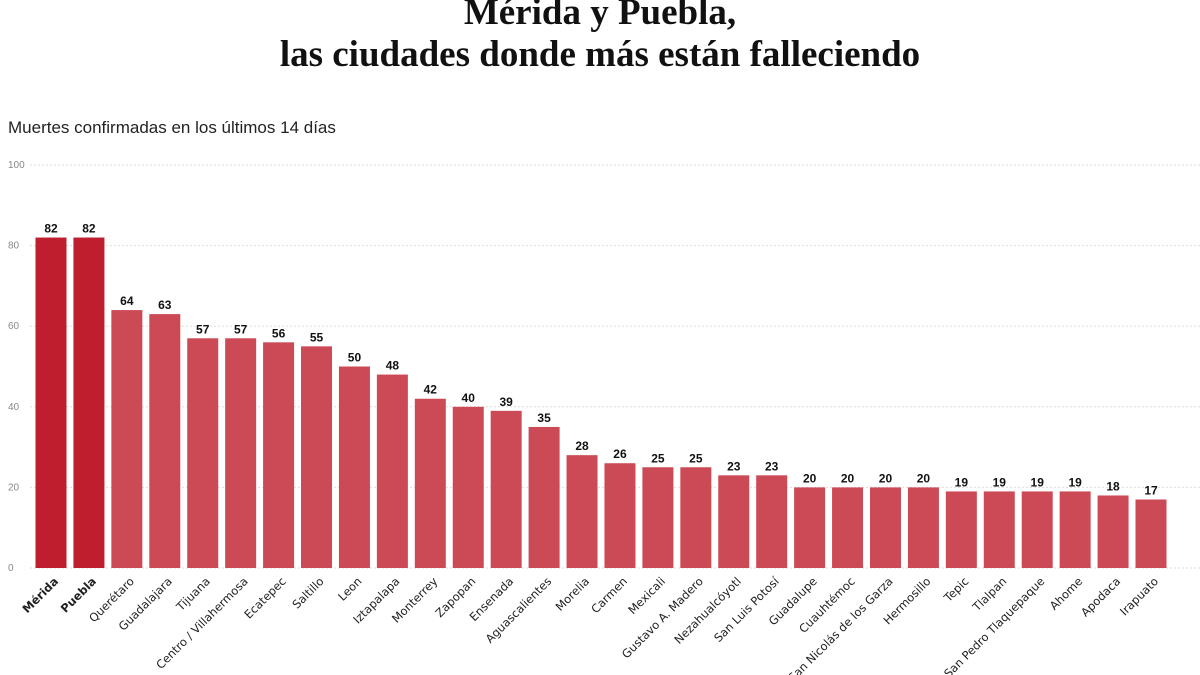  I want to click on title-line-1: Mérida y Puebla,, so click(600, 16).